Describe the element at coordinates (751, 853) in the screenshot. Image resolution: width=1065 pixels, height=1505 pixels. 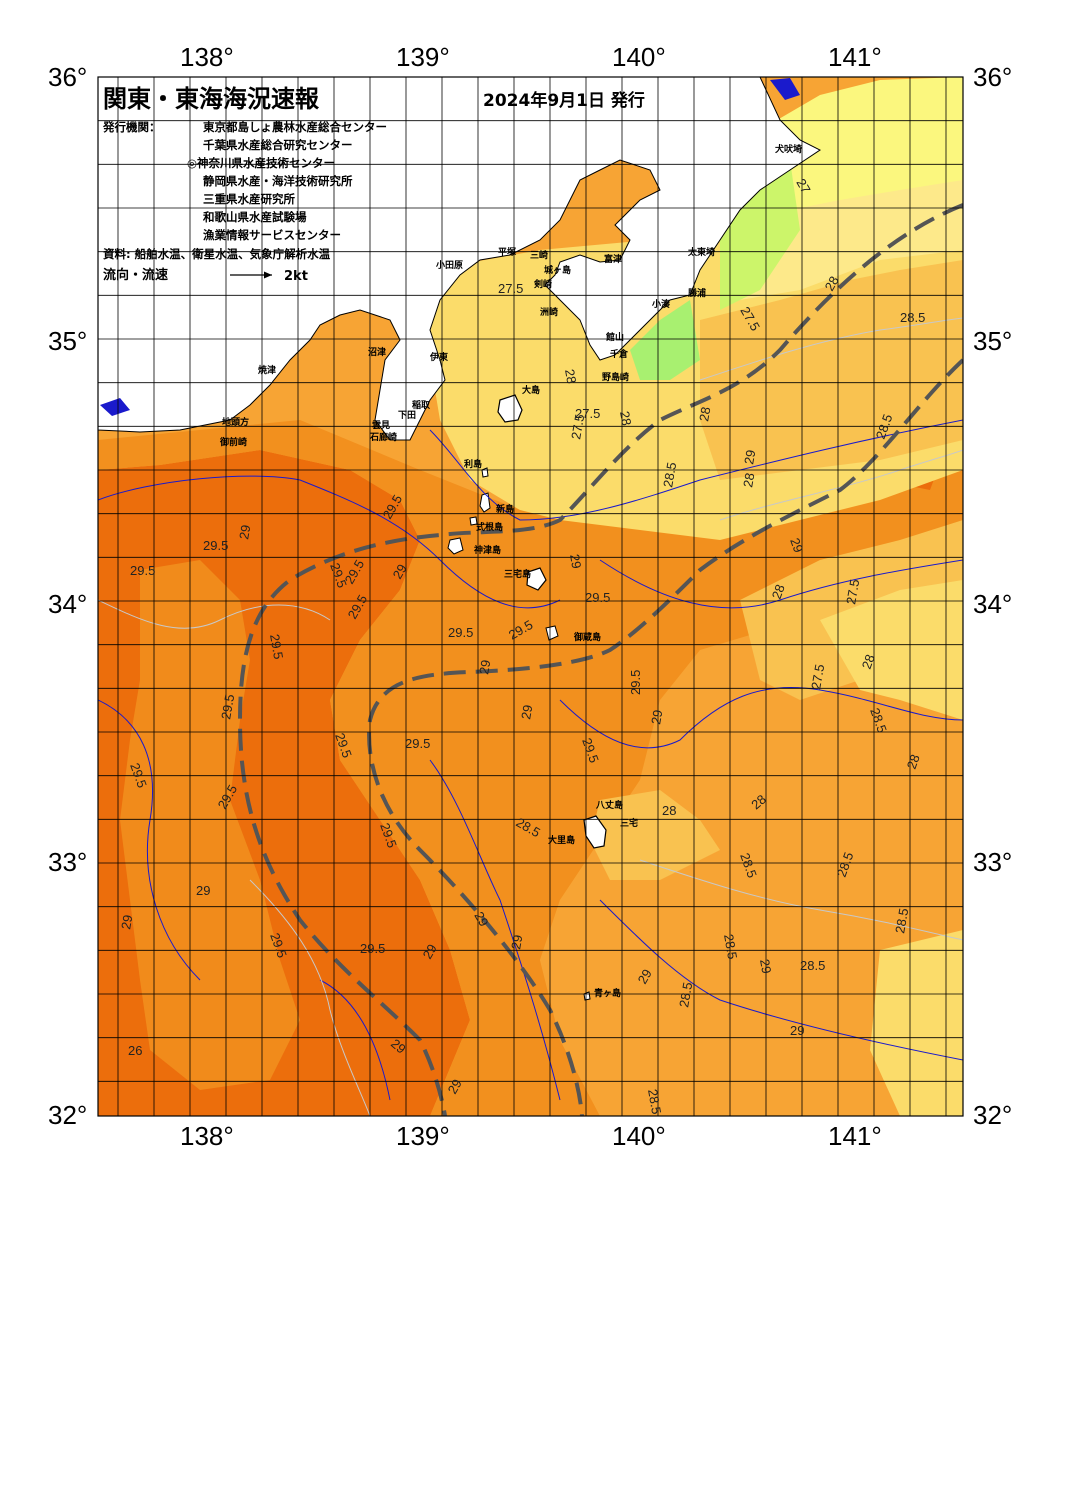
I see `zone-28-5-east` at that location.